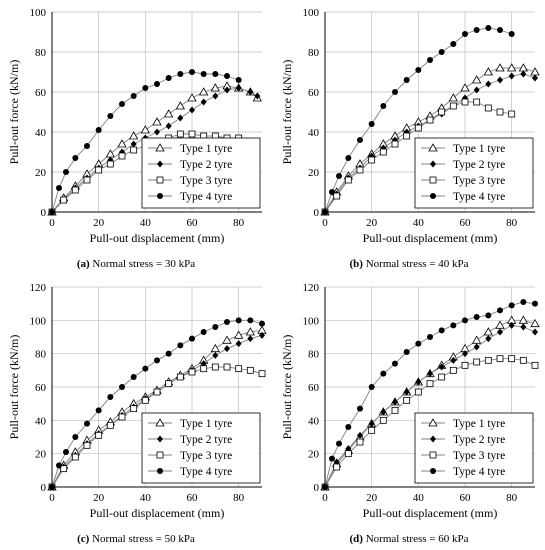 This screenshot has width=545, height=550. What do you see at coordinates (143, 539) in the screenshot?
I see `caption-c-text: Normal stress = 50 kPa` at bounding box center [143, 539].